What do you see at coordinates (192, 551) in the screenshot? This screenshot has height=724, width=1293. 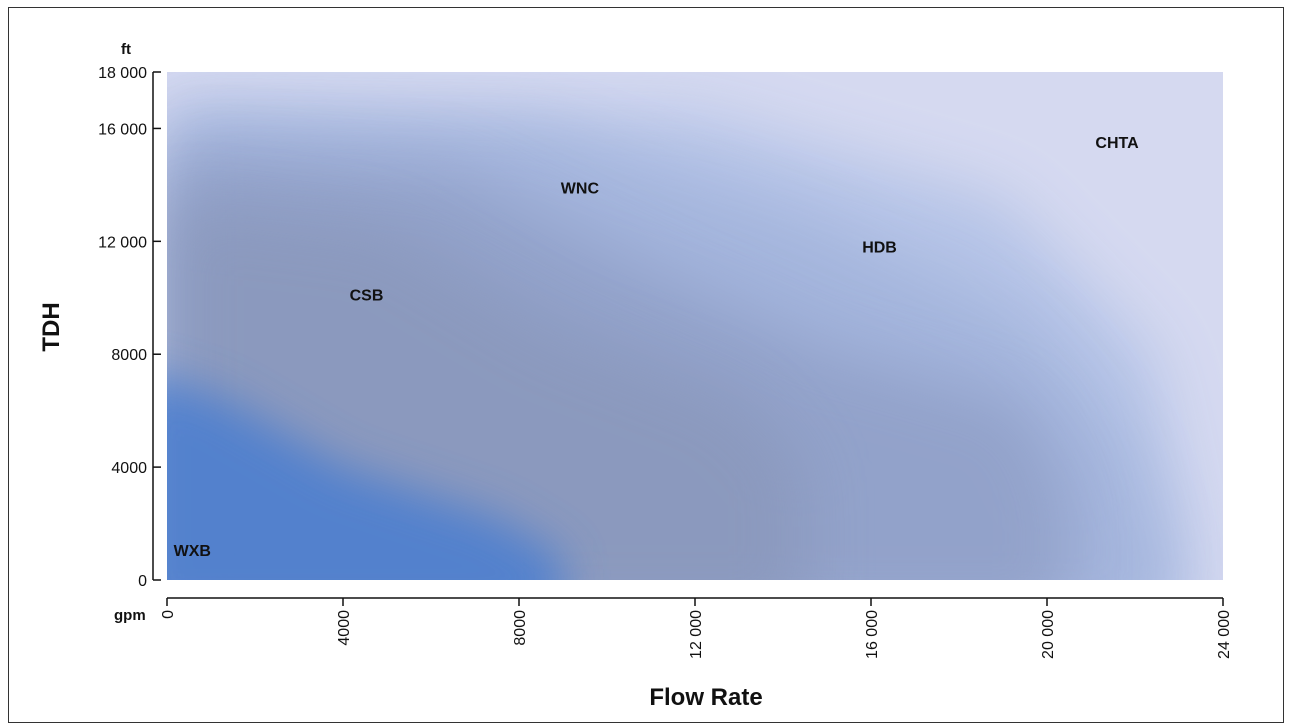 I see `region-label-wxb: WXB` at bounding box center [192, 551].